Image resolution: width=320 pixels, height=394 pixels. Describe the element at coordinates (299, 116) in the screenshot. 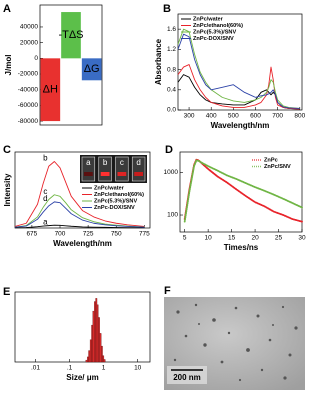

I see `x-tick-label: 800` at that location.